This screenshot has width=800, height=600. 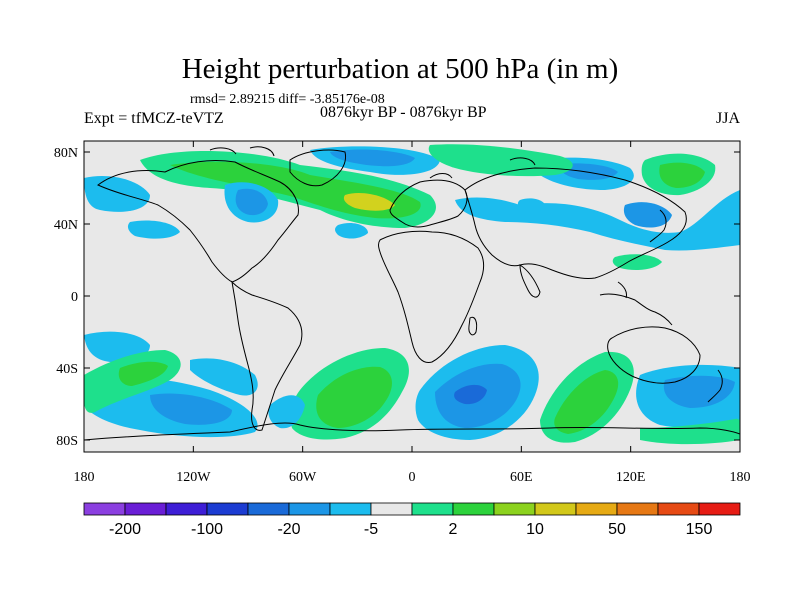 I want to click on colorbar: -200 -100 -20 -5 2 10 50 150, so click(x=412, y=520).